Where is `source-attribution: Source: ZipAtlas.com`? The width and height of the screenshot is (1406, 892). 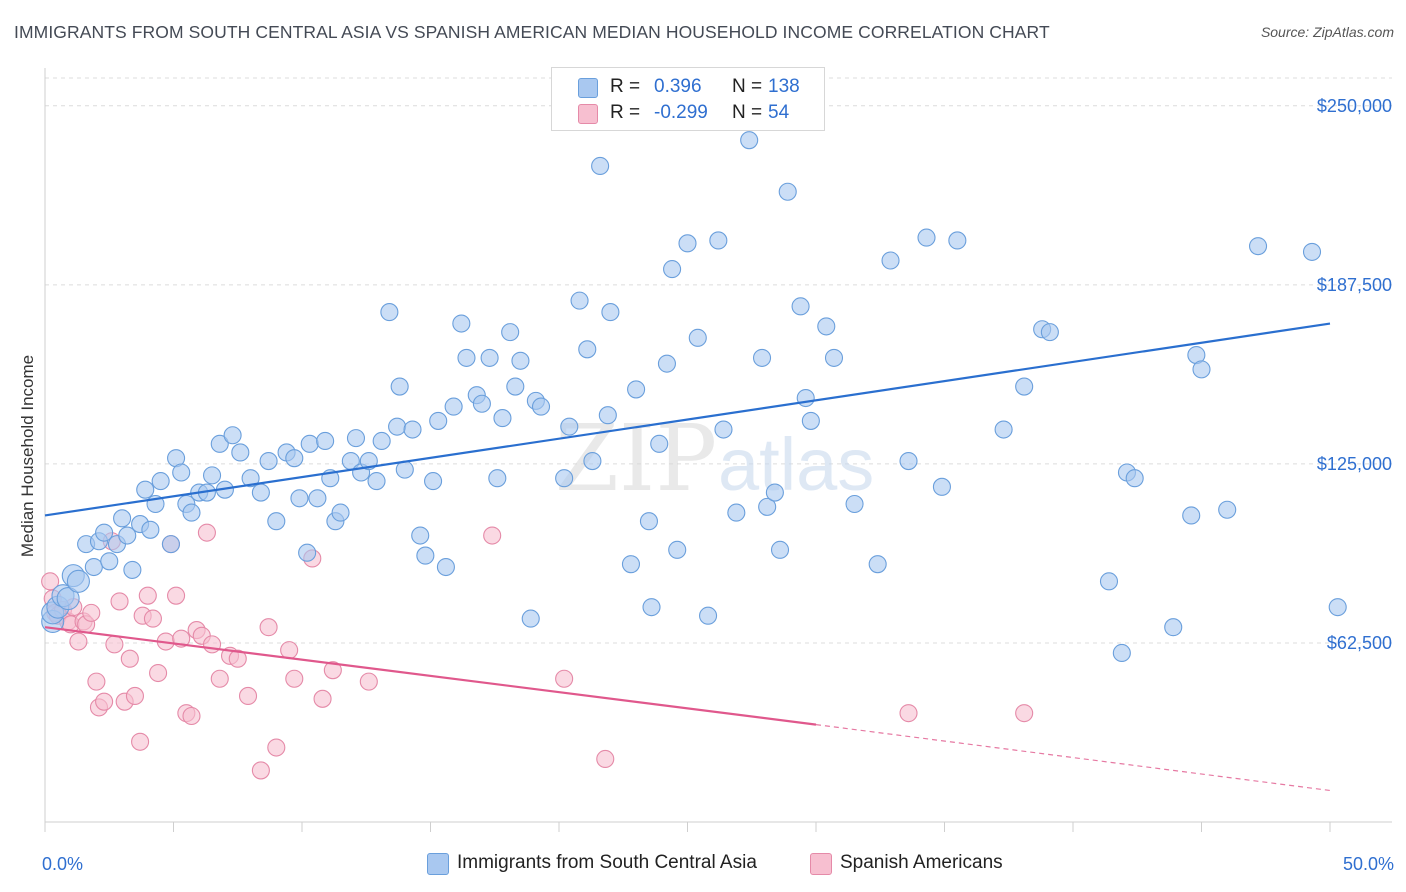 source-attribution: Source: ZipAtlas.com is located at coordinates (1327, 32).